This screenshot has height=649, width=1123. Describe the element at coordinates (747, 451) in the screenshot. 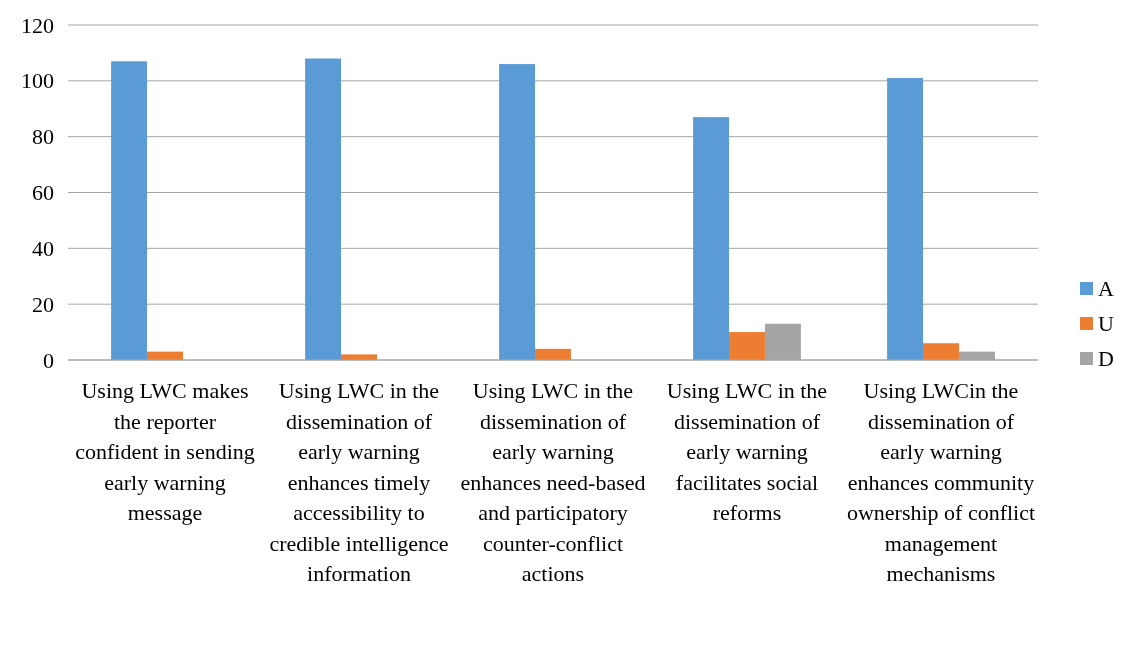

I see `x-tick-label: Using LWC in the dissemination of early warning facilitates social reforms` at that location.